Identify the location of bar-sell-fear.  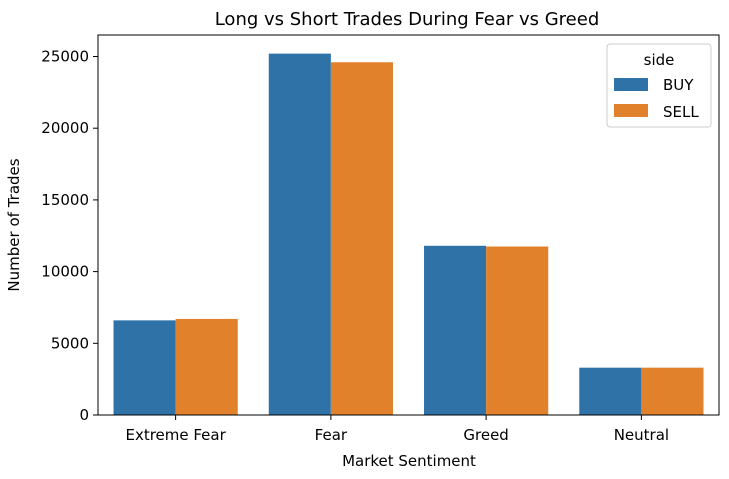
(361, 238).